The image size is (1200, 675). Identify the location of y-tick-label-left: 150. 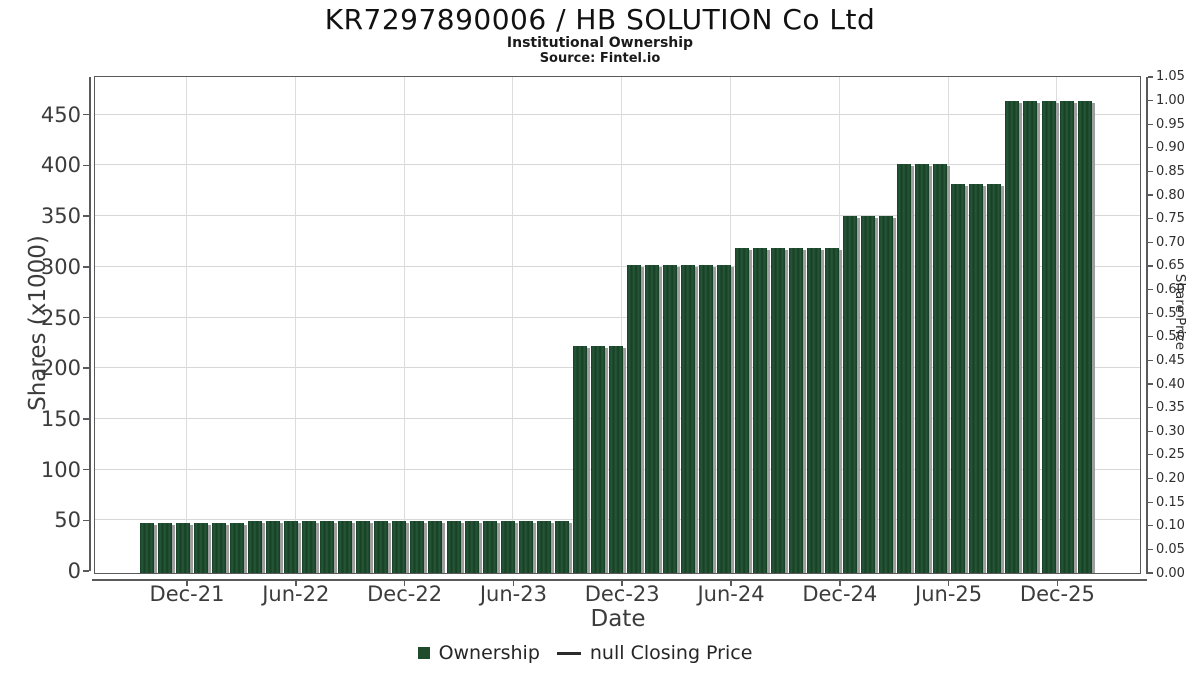
(60, 418).